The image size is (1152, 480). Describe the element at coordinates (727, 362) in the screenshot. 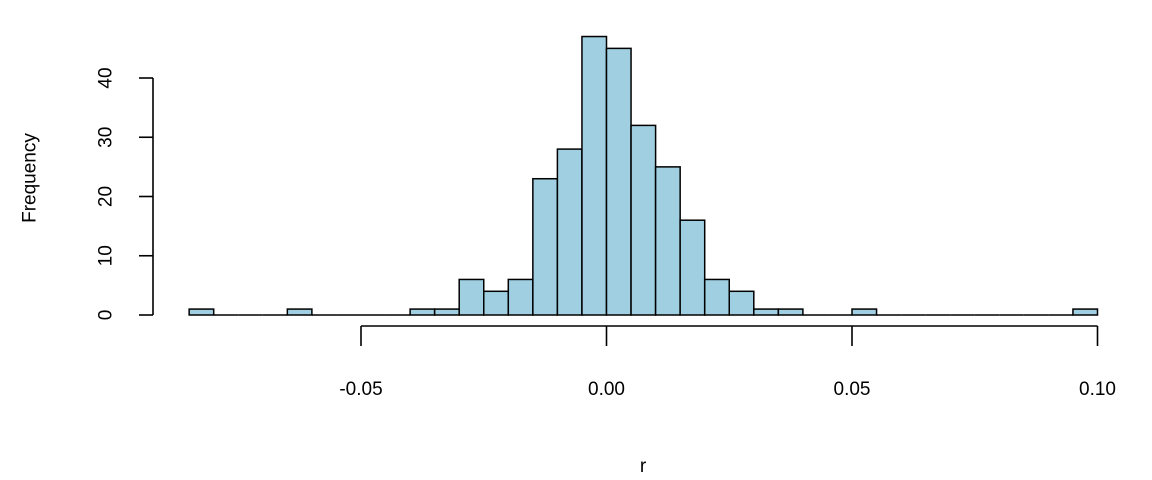

I see `x-axis: -0.05 0.00 0.05 0.10` at that location.